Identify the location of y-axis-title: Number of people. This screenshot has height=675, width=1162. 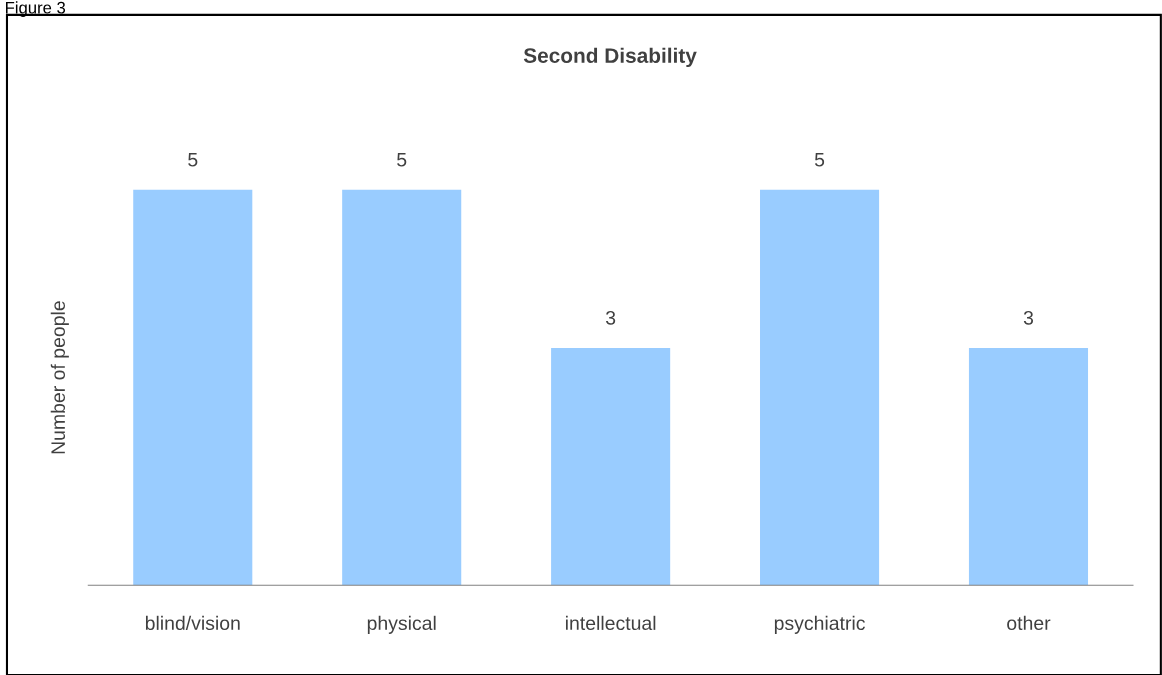
(59, 377).